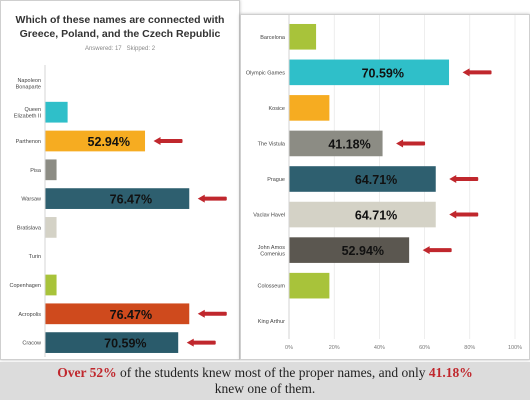  Describe the element at coordinates (31, 344) in the screenshot. I see `category-label: Cracow` at that location.